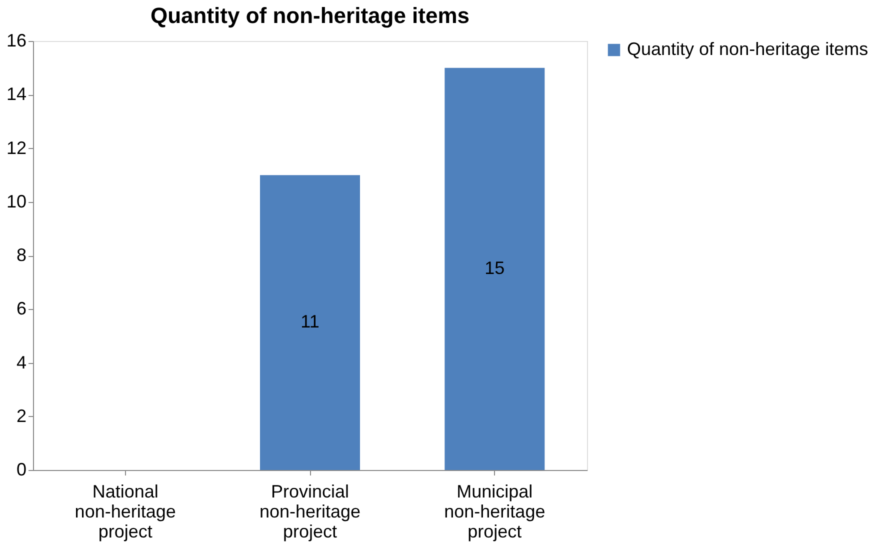  Describe the element at coordinates (16, 40) in the screenshot. I see `y-tick-label: 16` at that location.